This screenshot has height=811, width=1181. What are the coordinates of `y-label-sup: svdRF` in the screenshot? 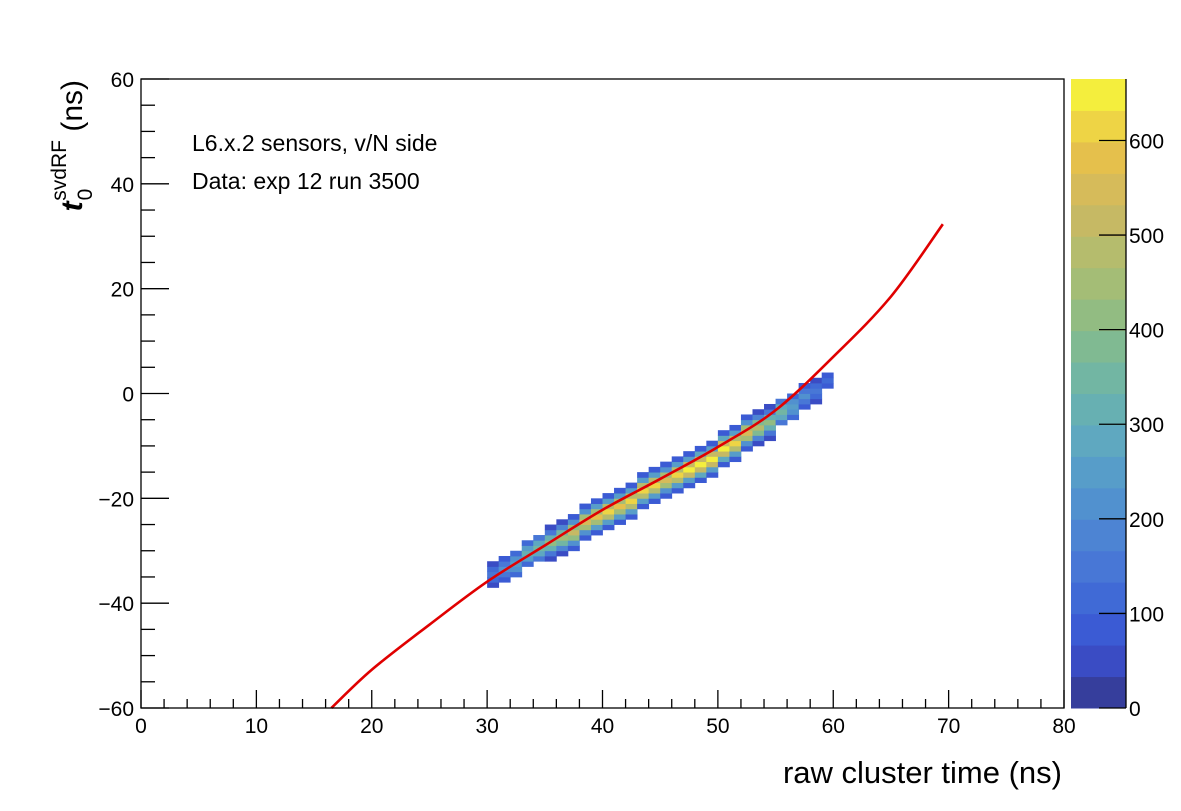 It's located at (59, 170).